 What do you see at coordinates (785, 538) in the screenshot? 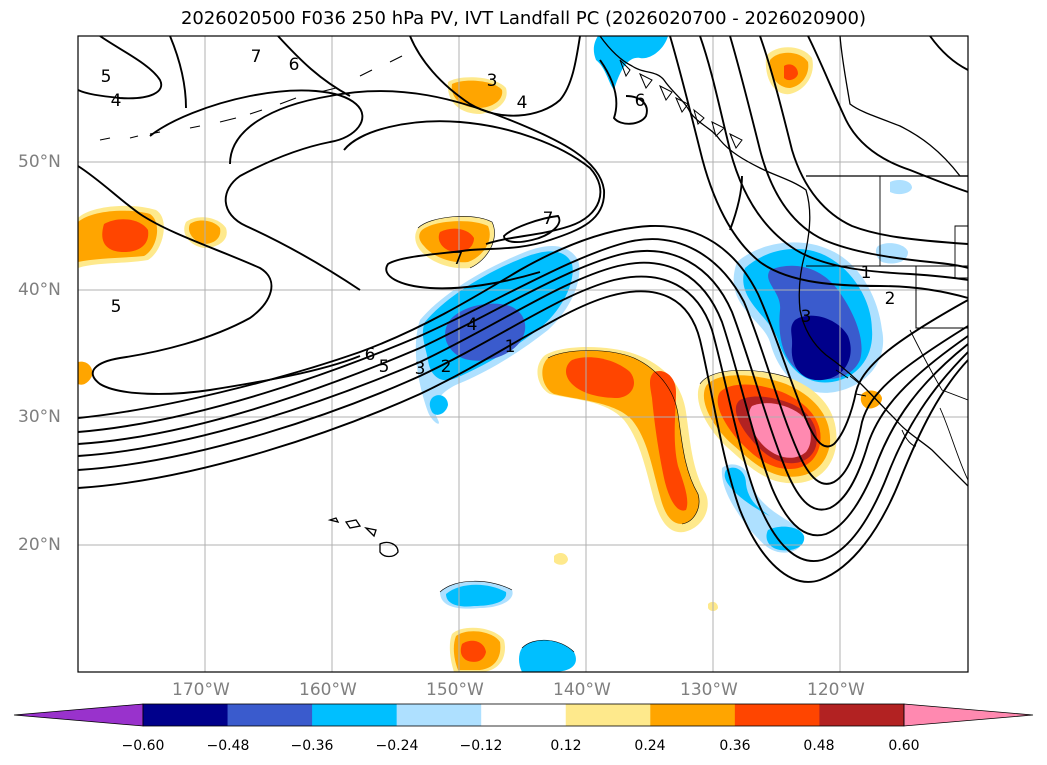
I see `anomaly-blue-ca3` at bounding box center [785, 538].